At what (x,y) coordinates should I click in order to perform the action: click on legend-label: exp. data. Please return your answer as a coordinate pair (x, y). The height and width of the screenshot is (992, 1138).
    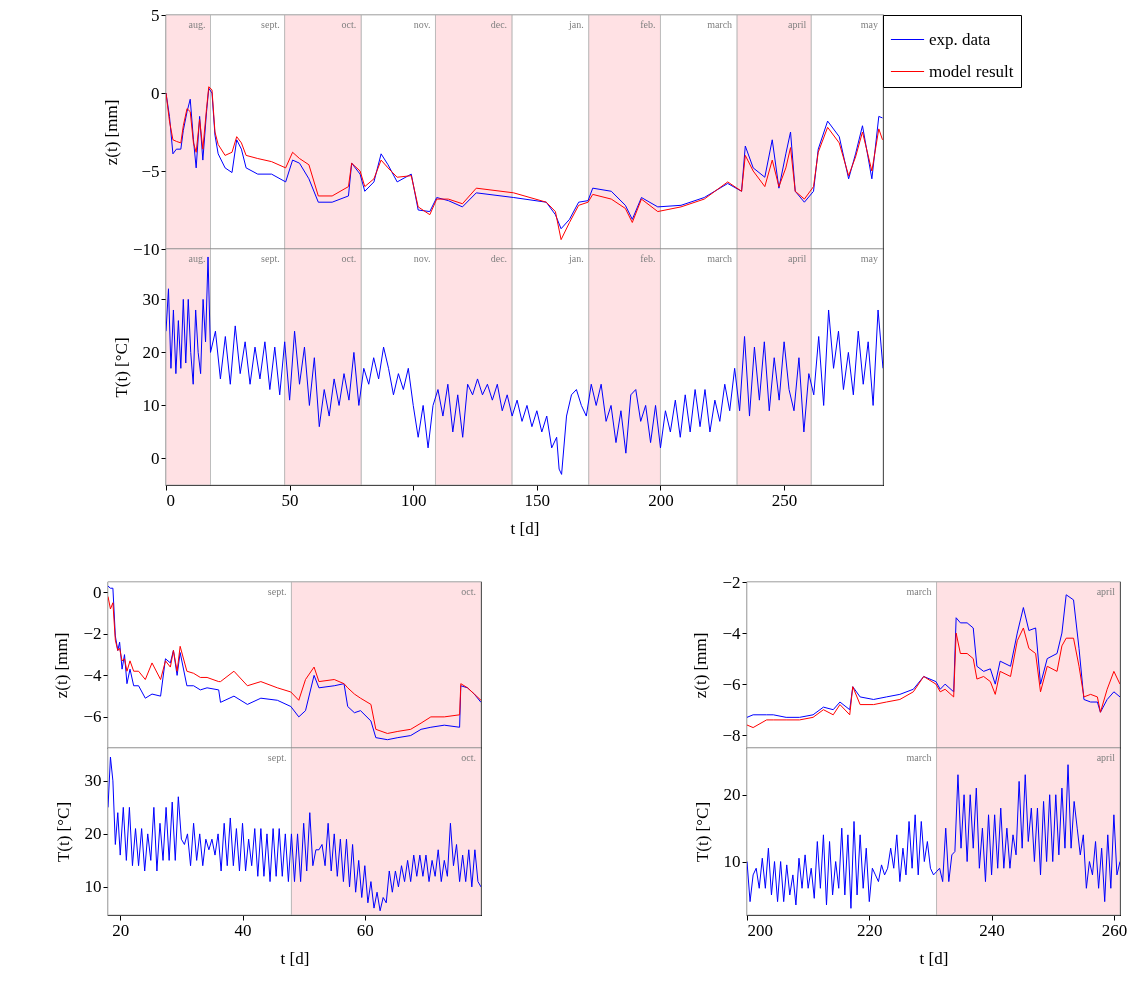
    Looking at the image, I should click on (960, 39).